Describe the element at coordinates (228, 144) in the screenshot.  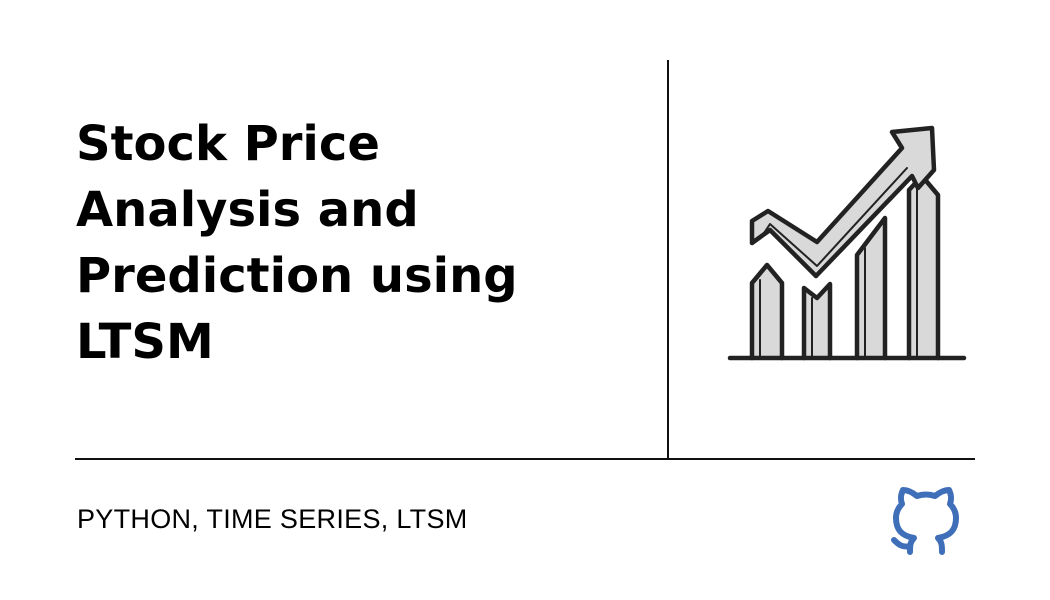
I see `title-line-1: Stock Price` at that location.